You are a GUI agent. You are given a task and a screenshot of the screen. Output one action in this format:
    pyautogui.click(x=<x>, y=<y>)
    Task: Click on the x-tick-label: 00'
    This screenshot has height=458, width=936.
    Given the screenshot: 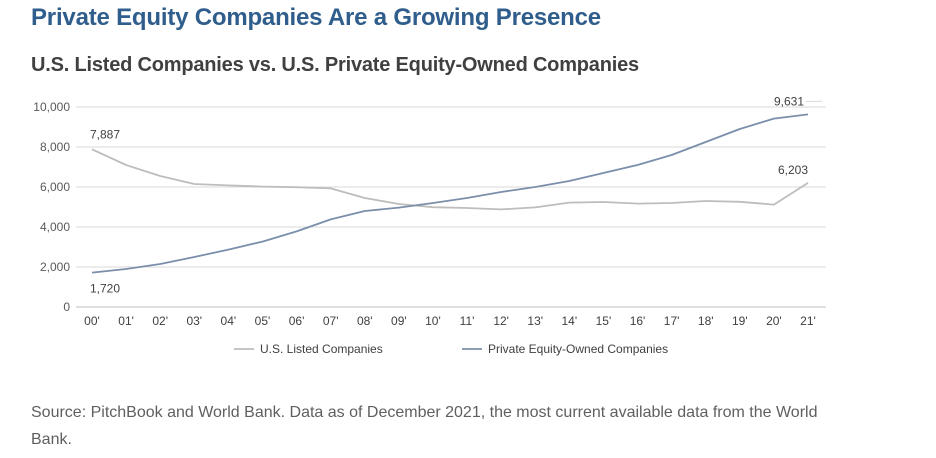 What is the action you would take?
    pyautogui.click(x=92, y=321)
    